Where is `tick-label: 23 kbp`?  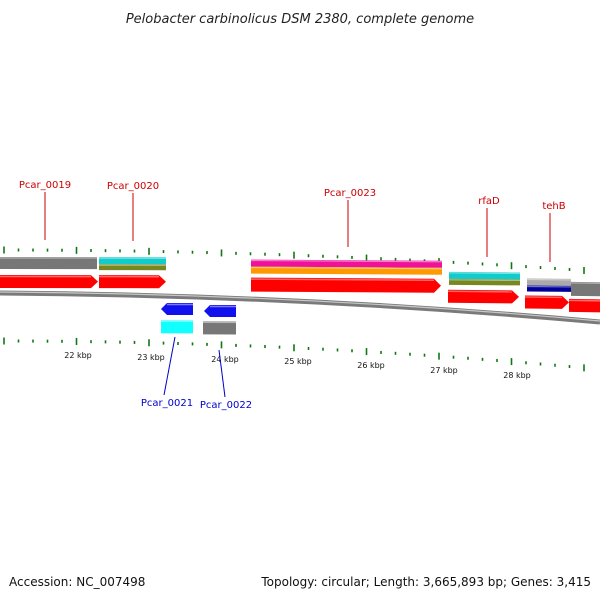
tick-label: 23 kbp is located at coordinates (151, 357).